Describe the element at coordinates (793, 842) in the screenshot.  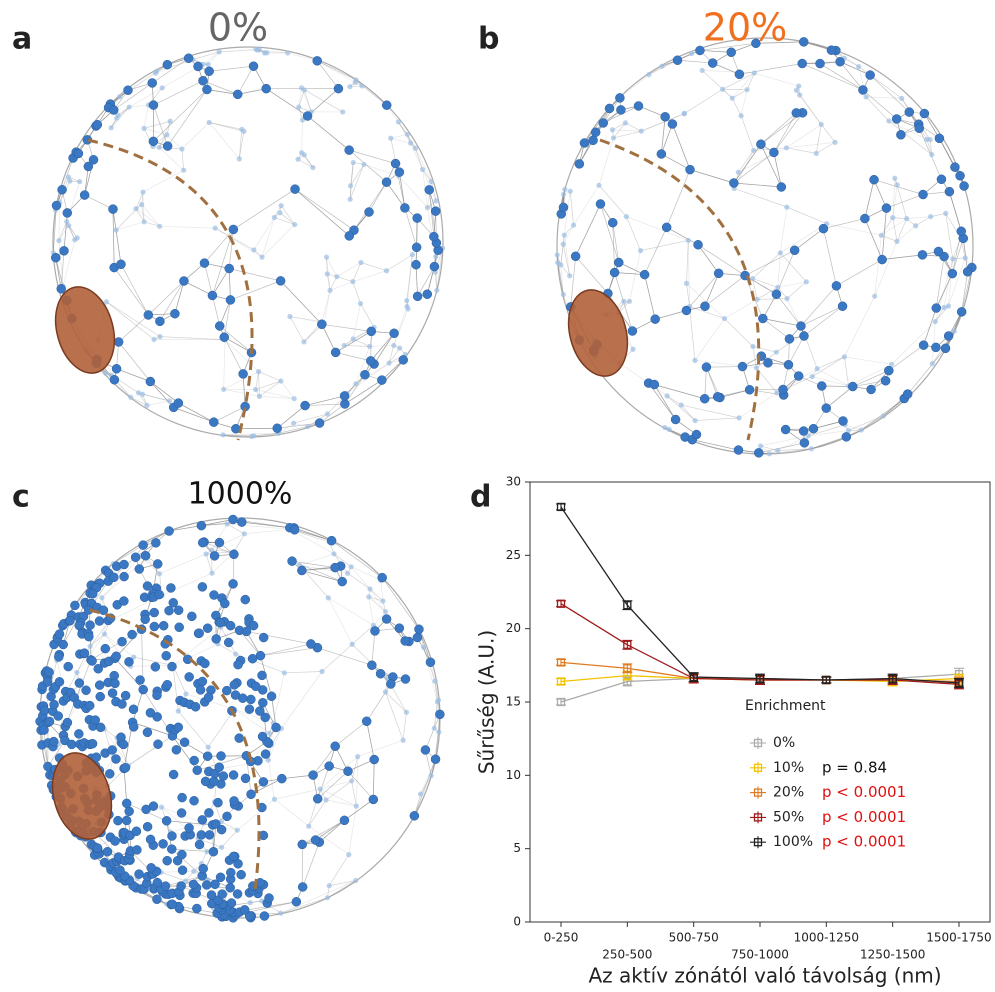
I see `legend-label: 100%` at that location.